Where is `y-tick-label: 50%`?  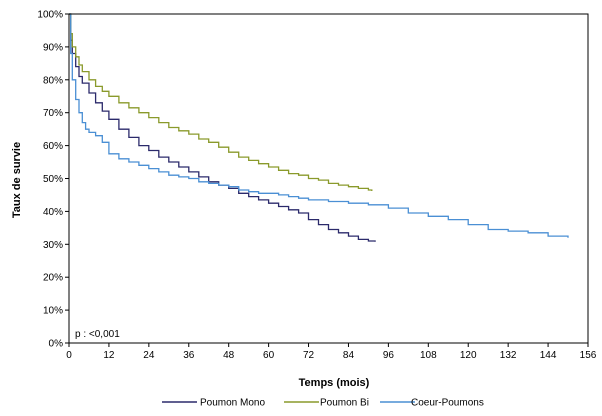
y-tick-label: 50% is located at coordinates (53, 179).